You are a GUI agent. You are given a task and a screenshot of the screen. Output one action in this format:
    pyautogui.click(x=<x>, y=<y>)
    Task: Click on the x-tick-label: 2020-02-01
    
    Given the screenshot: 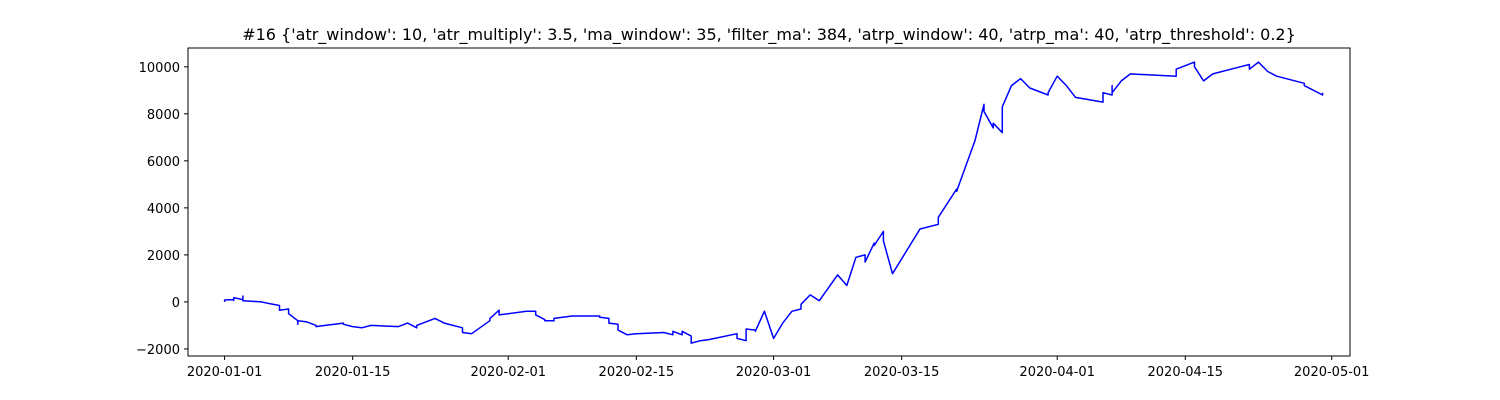 What is the action you would take?
    pyautogui.click(x=508, y=372)
    